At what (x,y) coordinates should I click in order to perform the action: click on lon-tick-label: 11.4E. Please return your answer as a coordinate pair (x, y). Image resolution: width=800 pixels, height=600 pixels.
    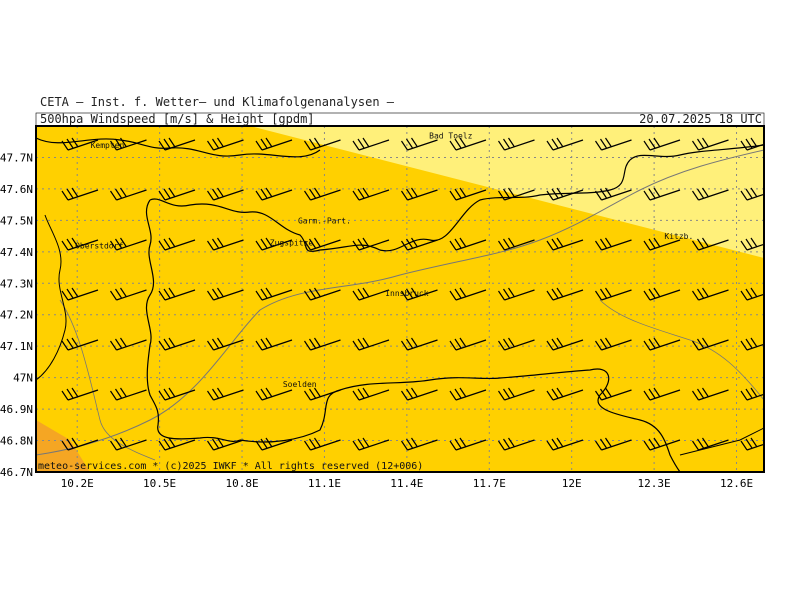
    Looking at the image, I should click on (406, 483).